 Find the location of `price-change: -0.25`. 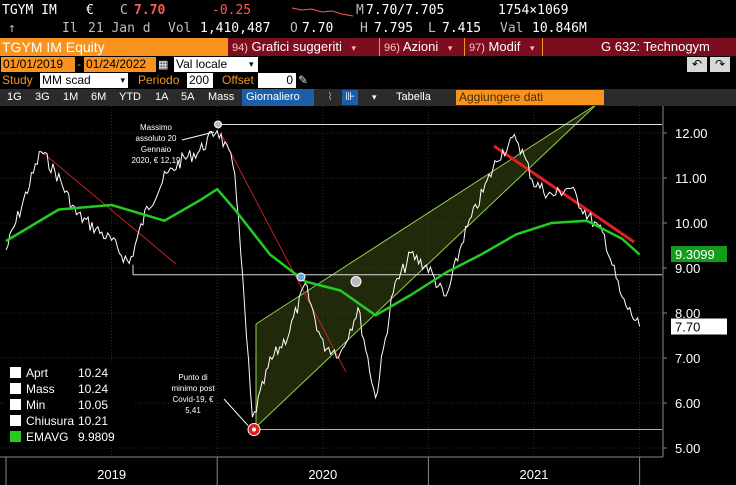

price-change: -0.25 is located at coordinates (232, 10).